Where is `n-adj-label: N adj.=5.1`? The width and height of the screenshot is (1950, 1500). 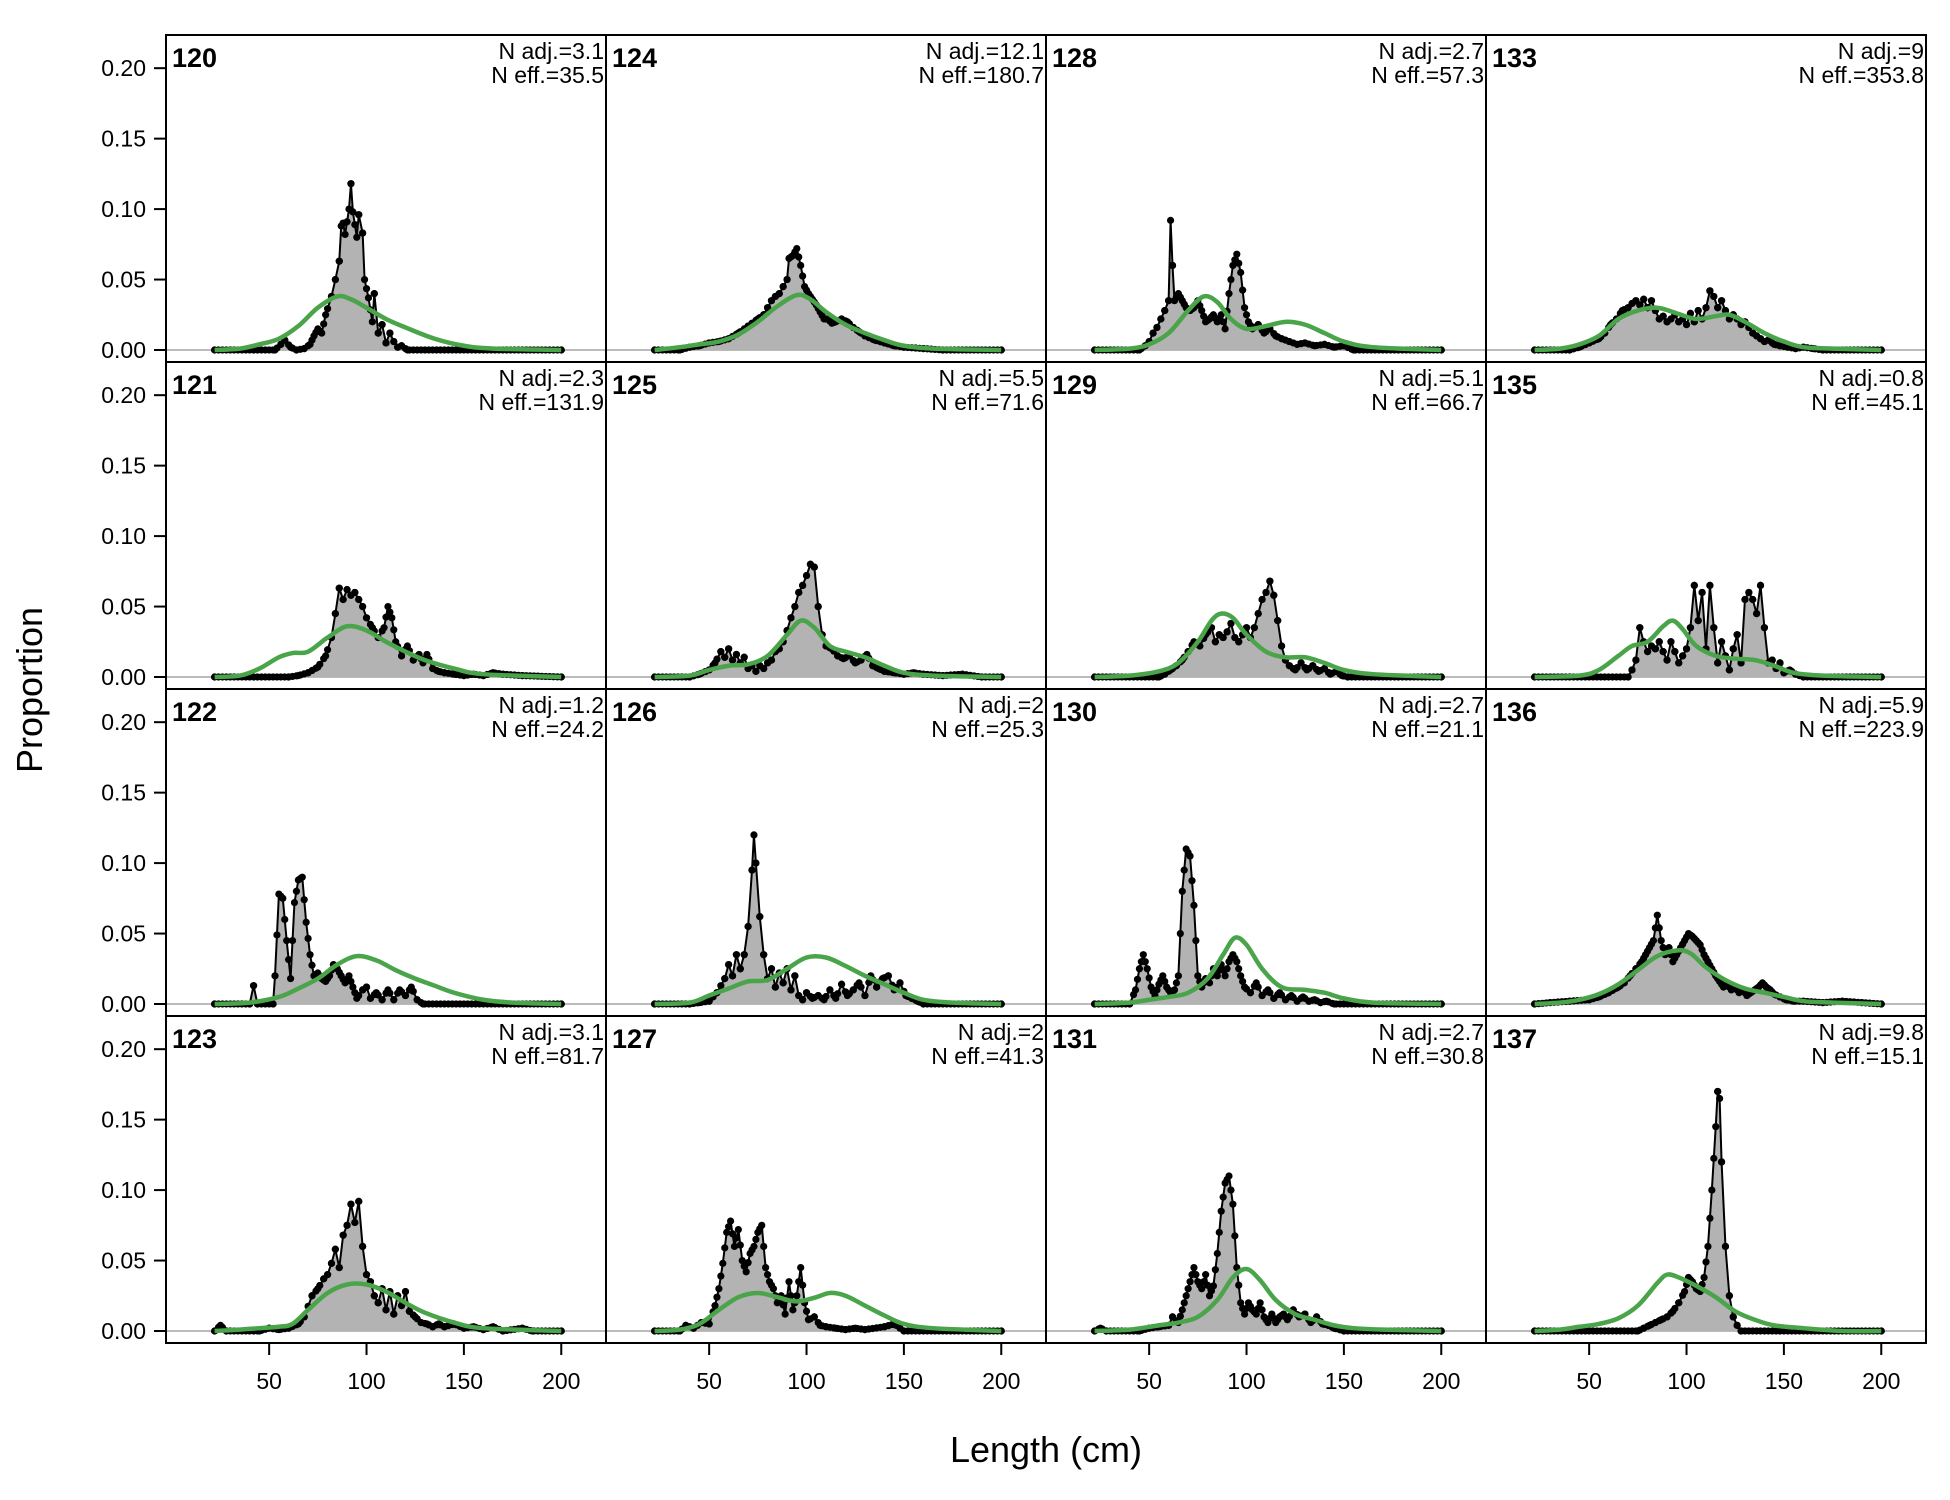
n-adj-label: N adj.=5.1 is located at coordinates (1432, 378).